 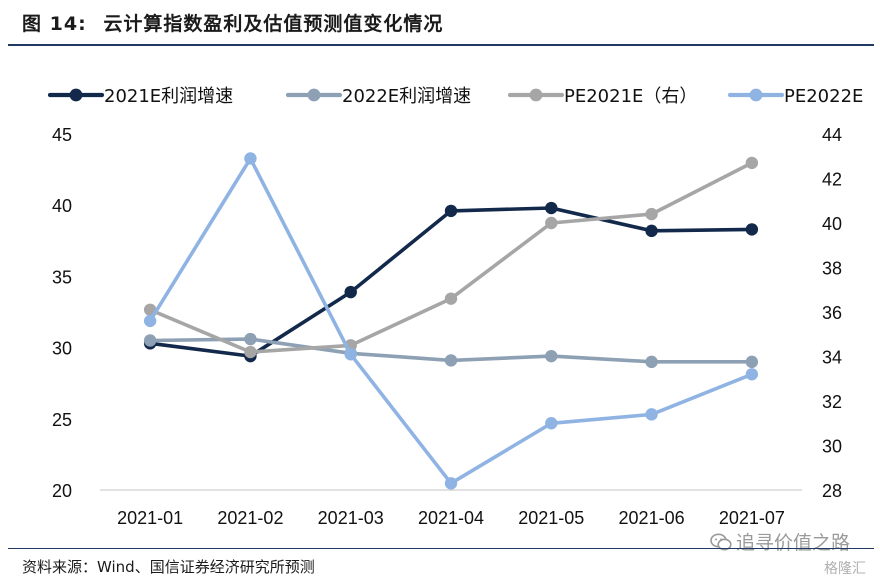 What do you see at coordinates (845, 569) in the screenshot?
I see `watermark-brand: 格隆汇` at bounding box center [845, 569].